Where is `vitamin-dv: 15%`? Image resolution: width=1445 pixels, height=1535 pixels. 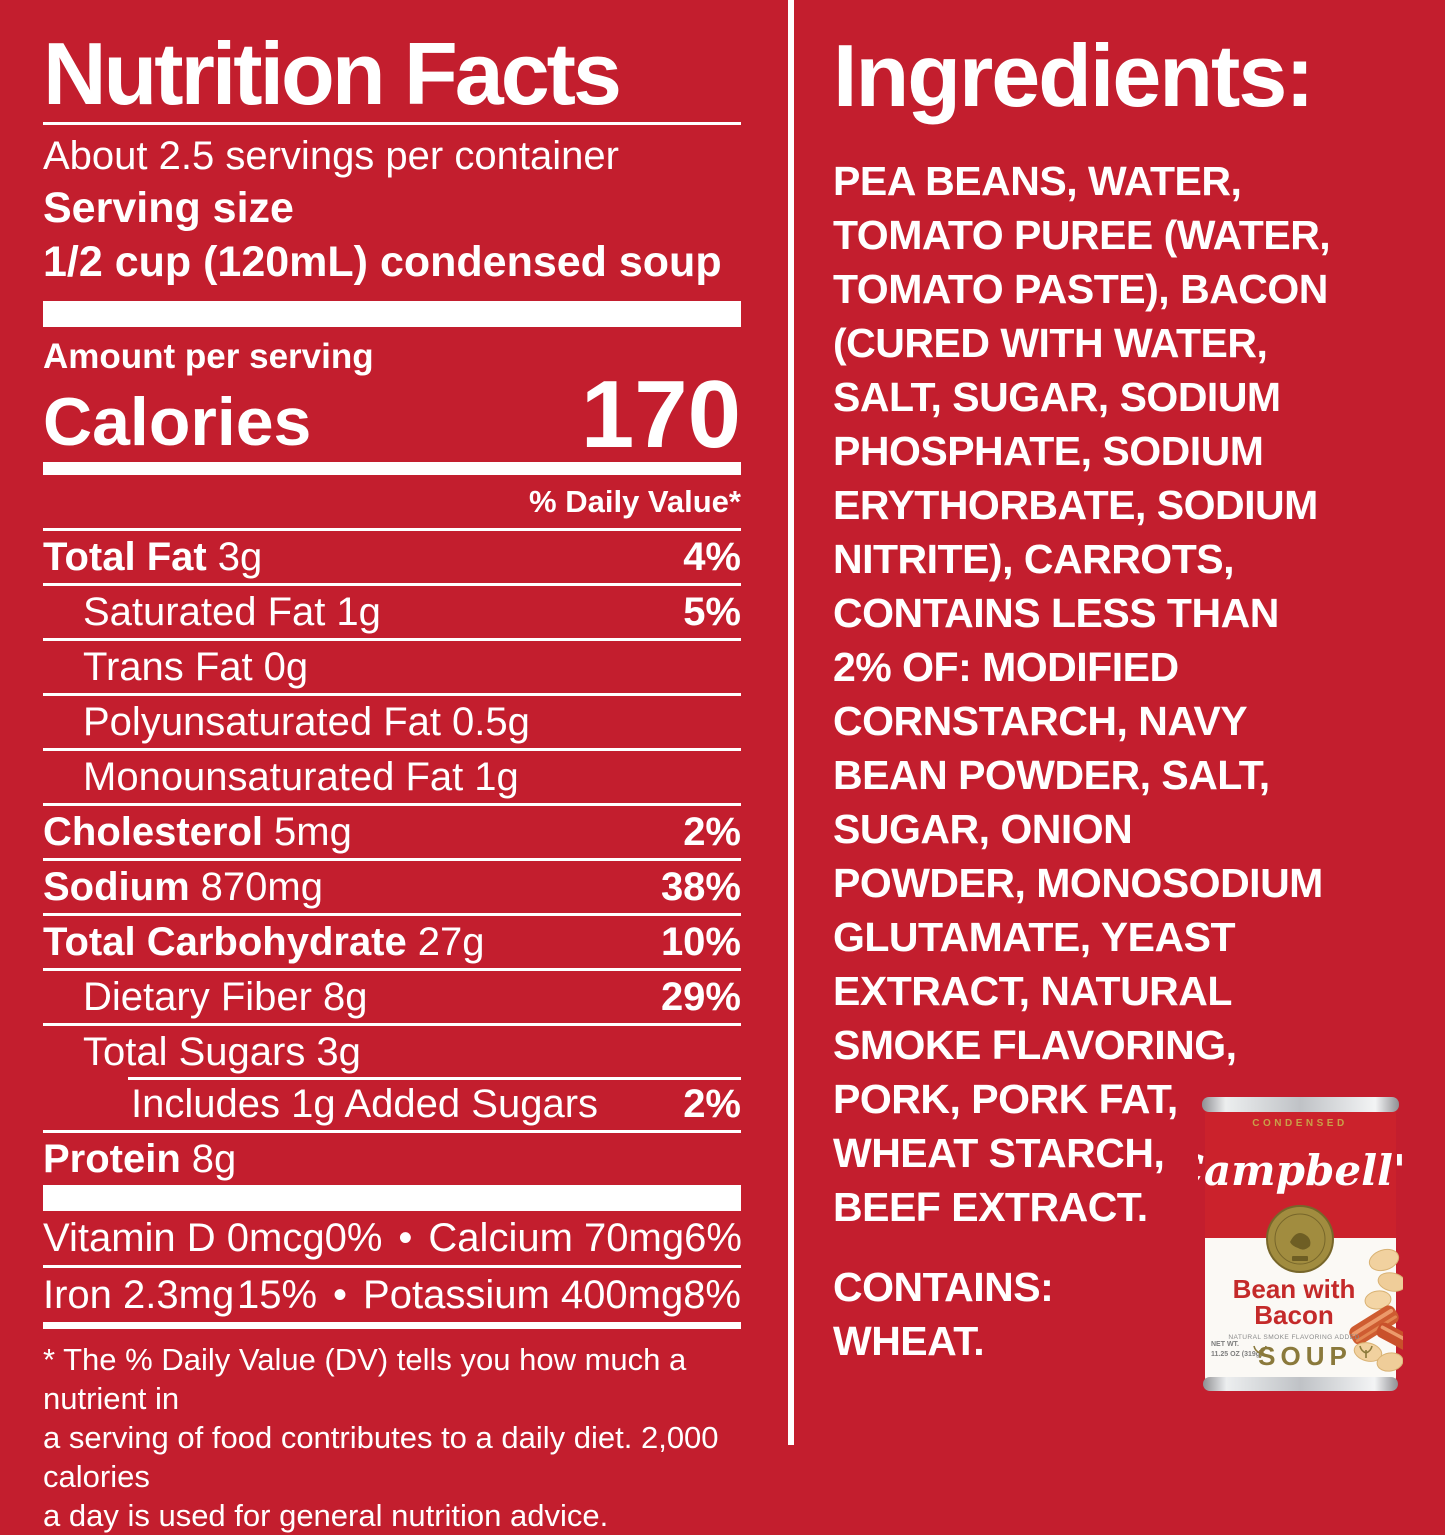 vitamin-dv: 15% is located at coordinates (277, 1294).